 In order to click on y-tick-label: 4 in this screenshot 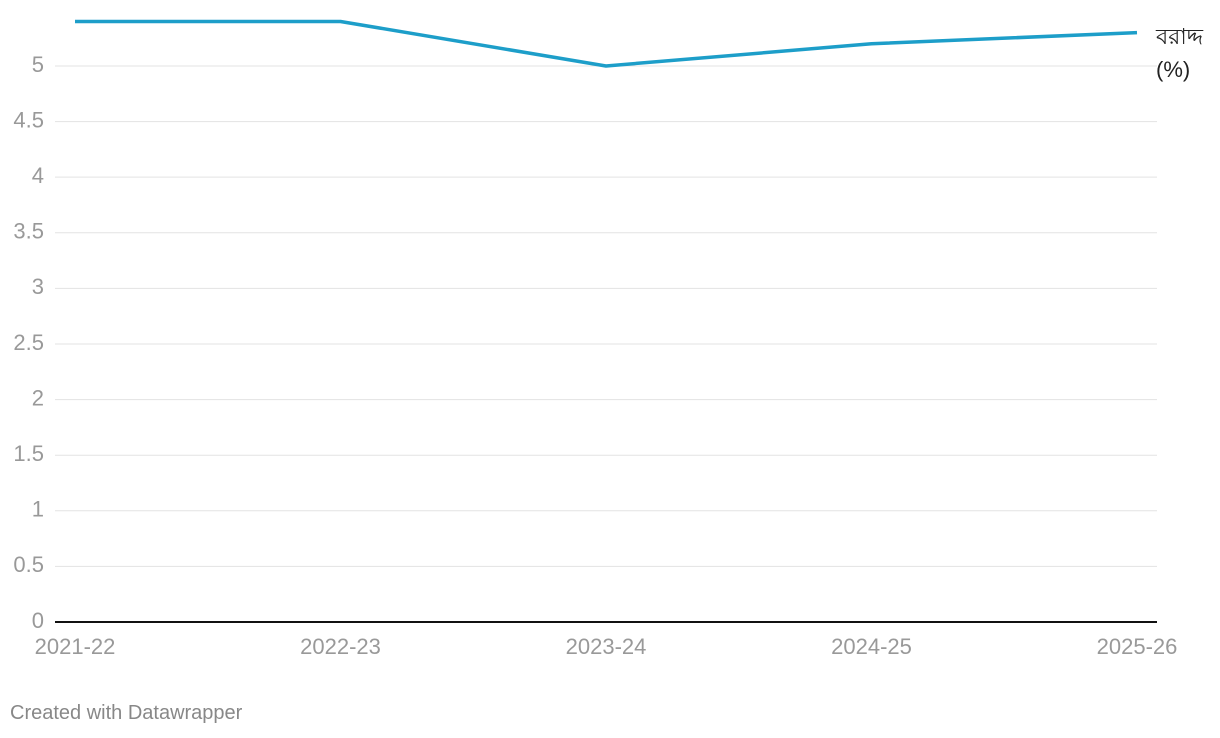, I will do `click(38, 175)`.